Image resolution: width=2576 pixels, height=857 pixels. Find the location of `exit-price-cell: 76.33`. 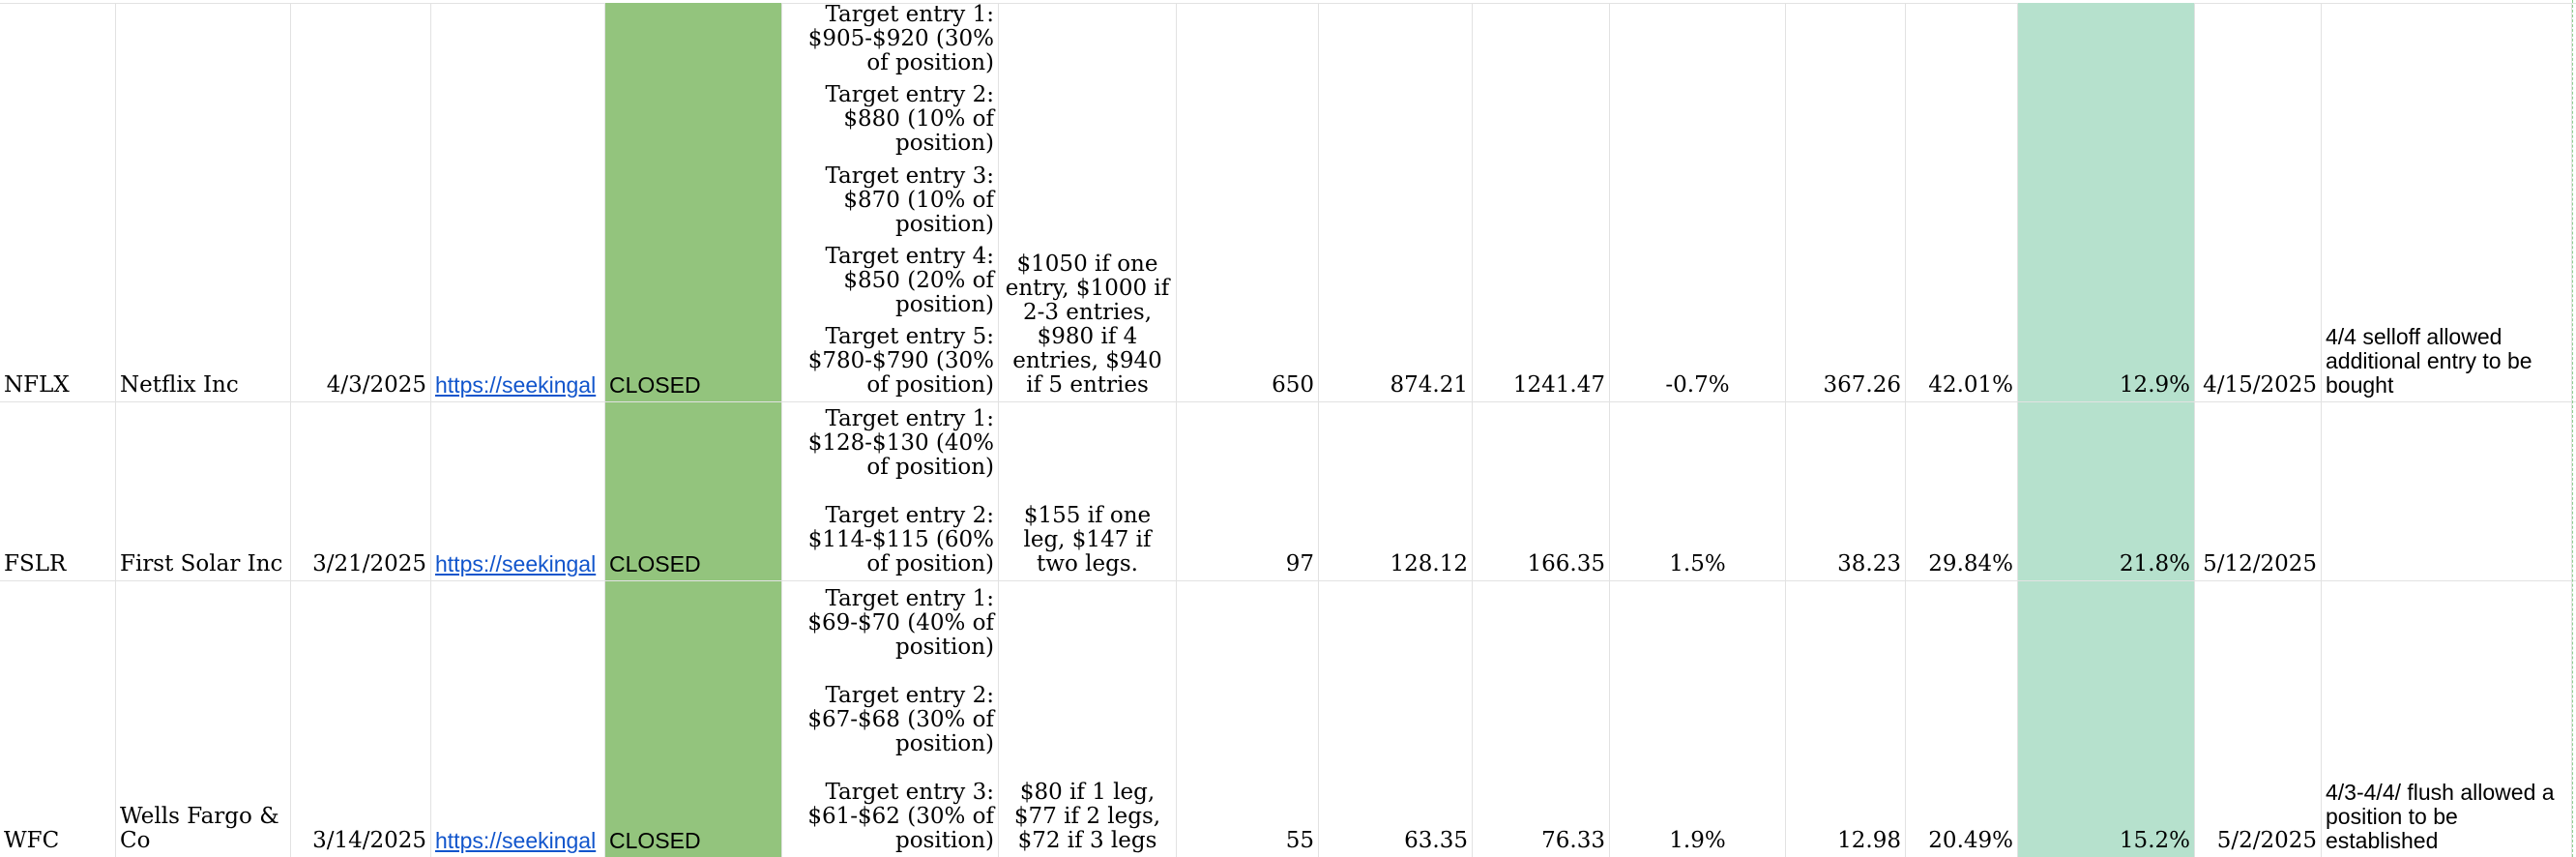

exit-price-cell: 76.33 is located at coordinates (1541, 719).